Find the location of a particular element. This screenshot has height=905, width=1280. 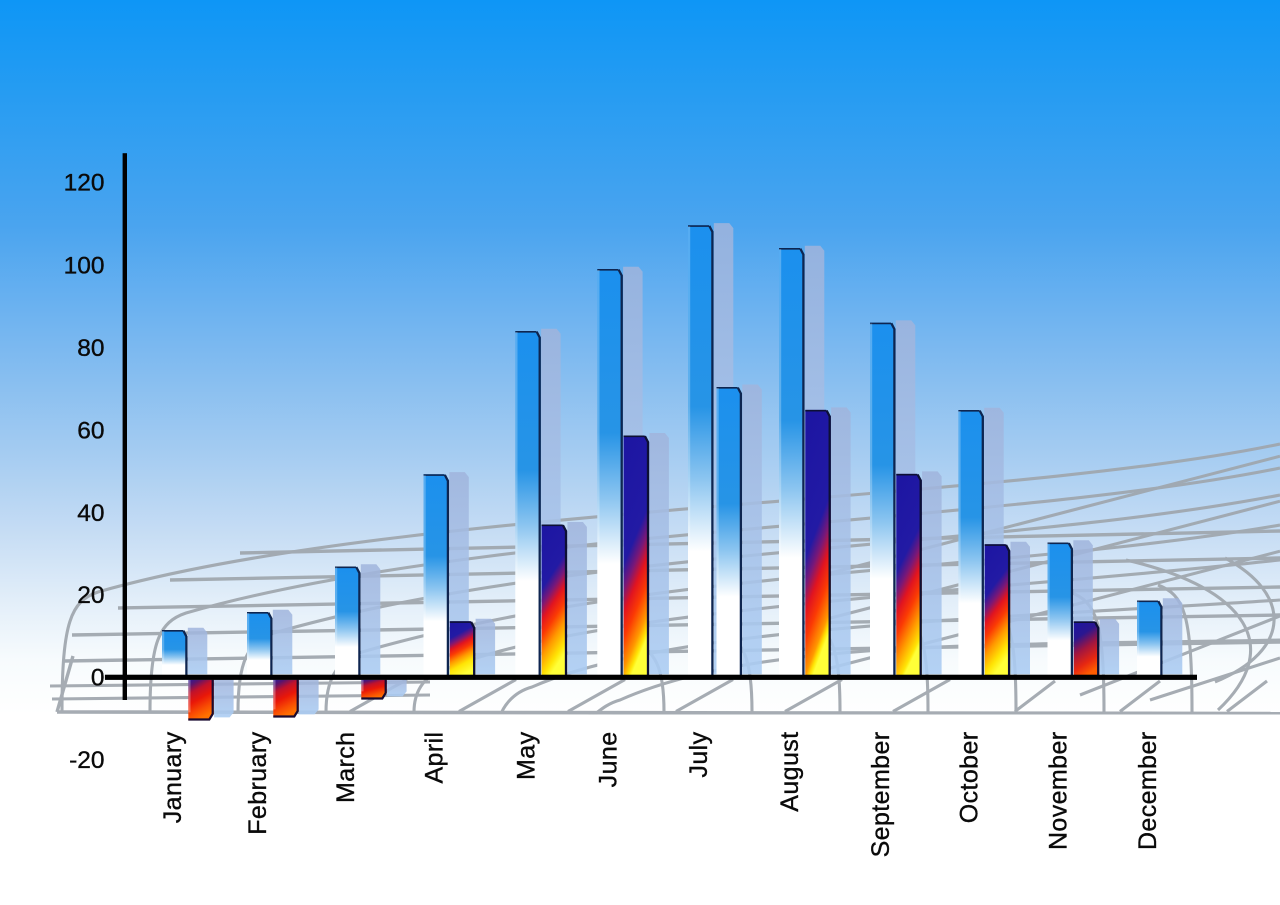

svg-text: November is located at coordinates (1059, 791).